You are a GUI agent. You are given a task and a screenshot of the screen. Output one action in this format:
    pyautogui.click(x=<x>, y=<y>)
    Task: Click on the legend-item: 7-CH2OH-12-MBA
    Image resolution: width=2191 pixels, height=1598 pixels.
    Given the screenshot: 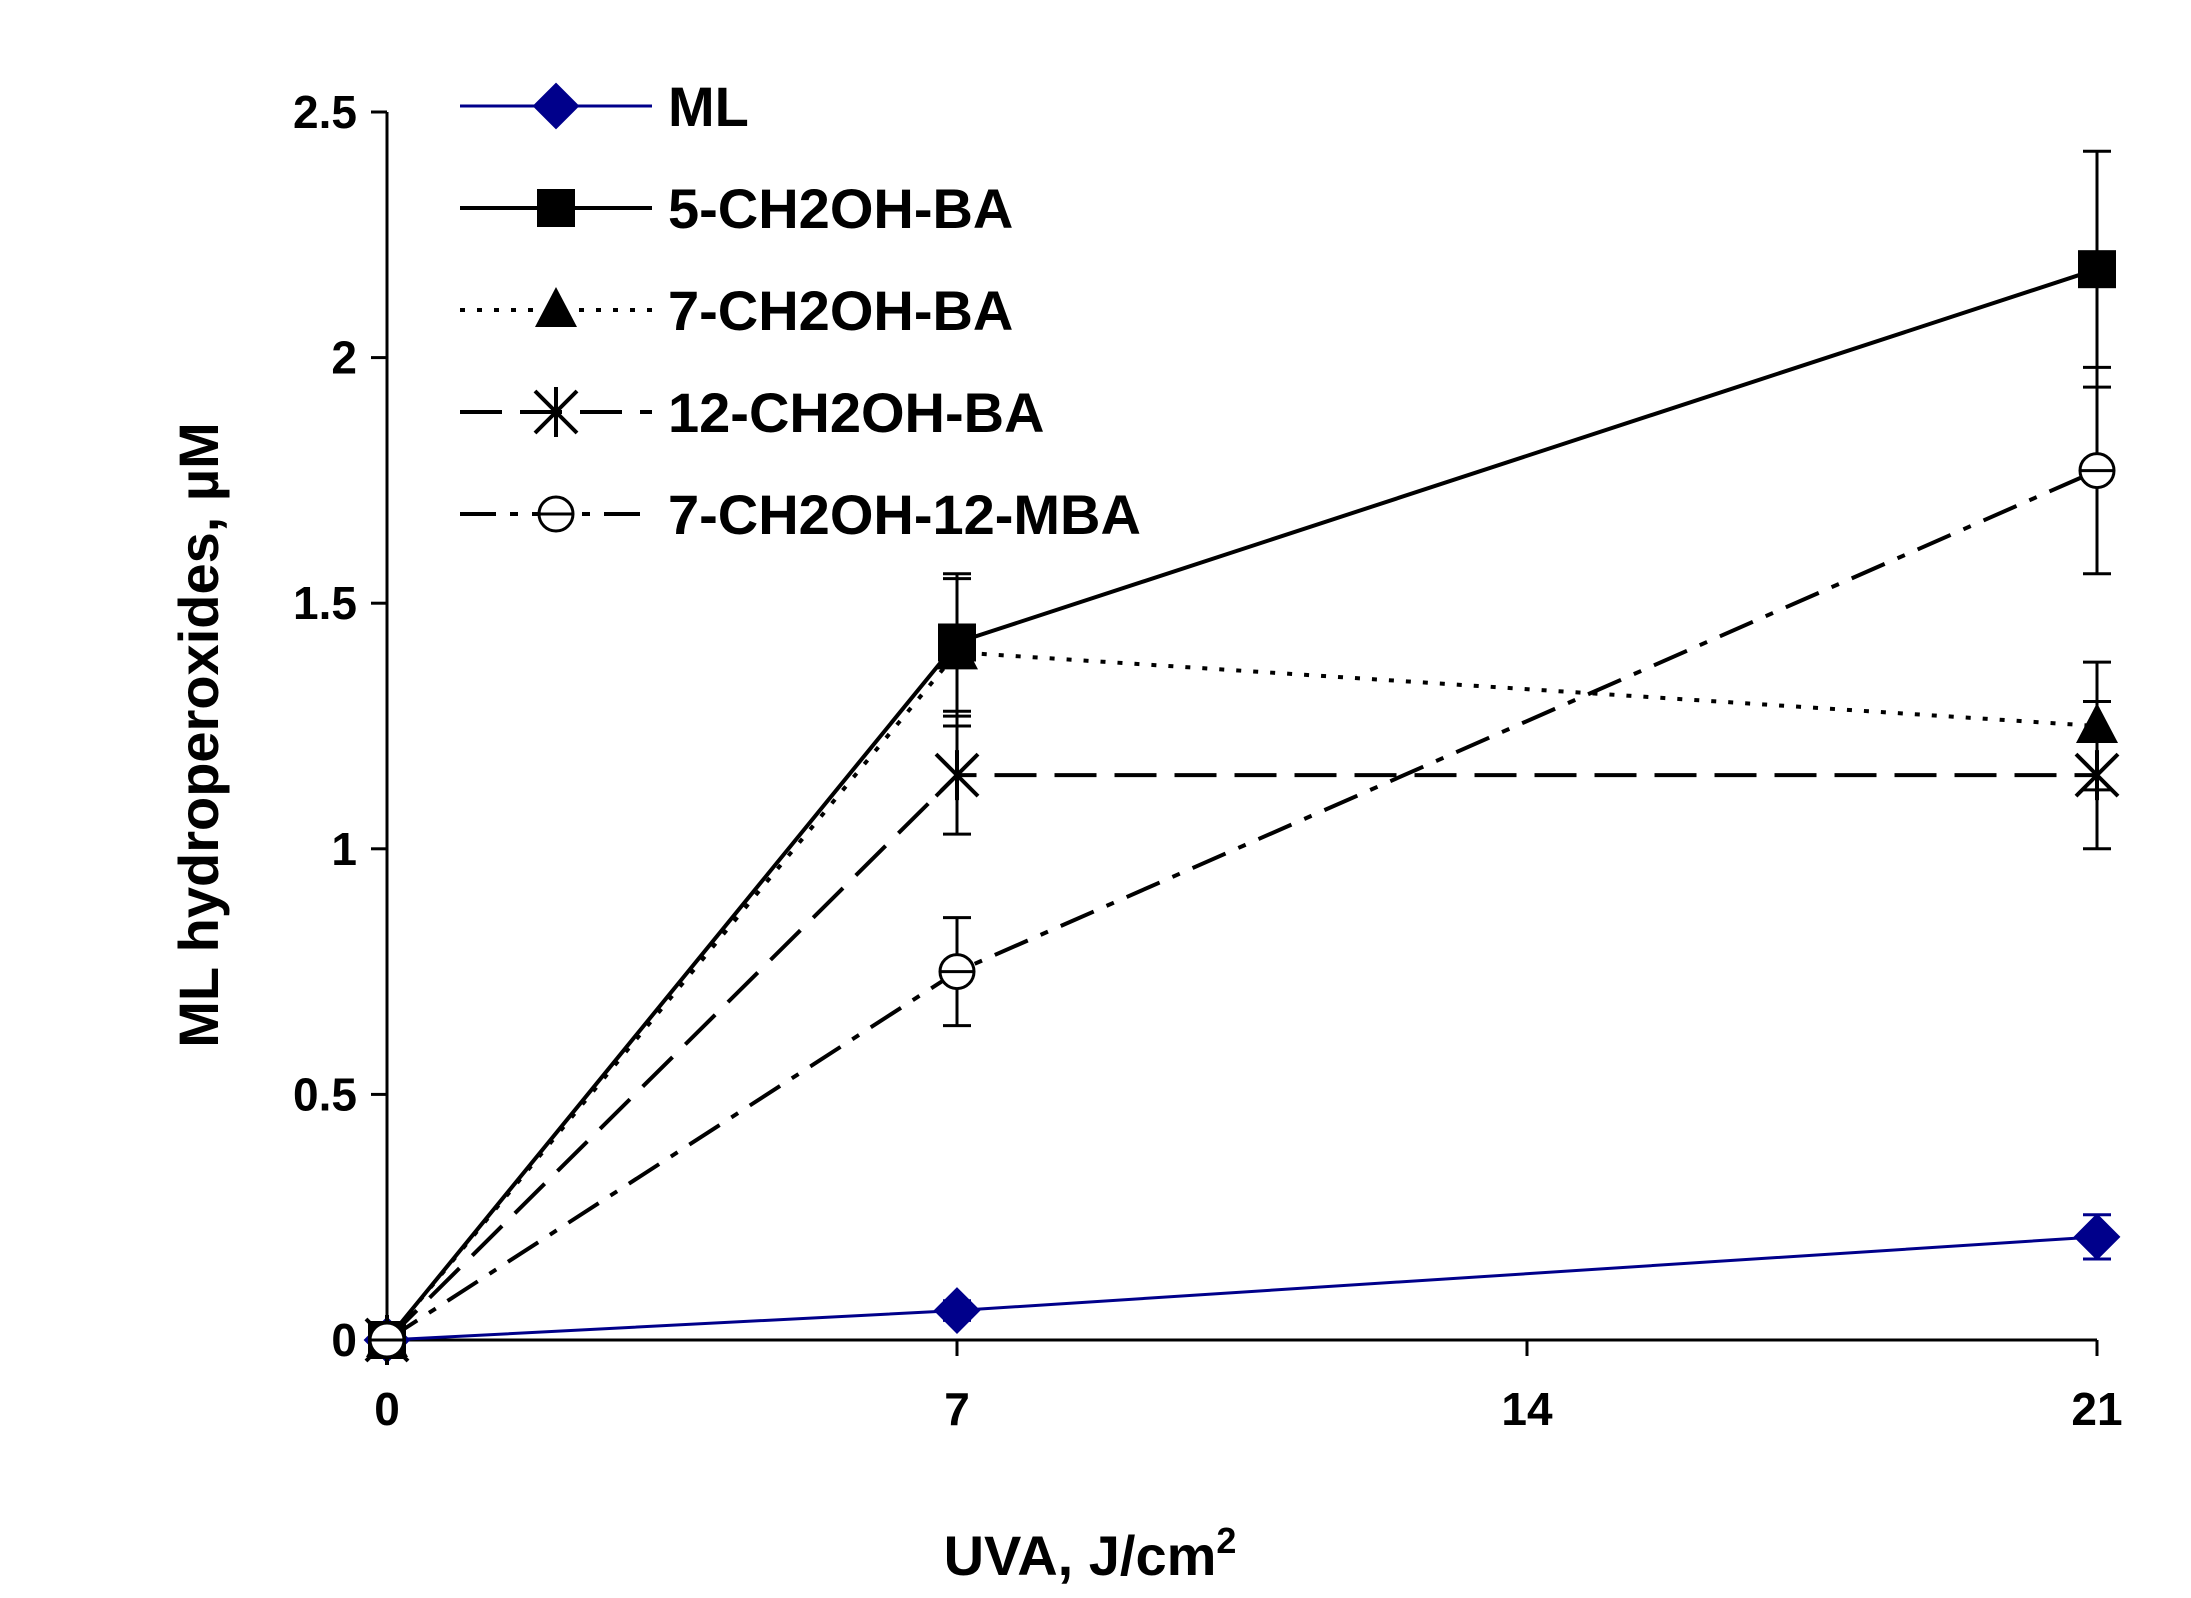 What is the action you would take?
    pyautogui.click(x=800, y=514)
    